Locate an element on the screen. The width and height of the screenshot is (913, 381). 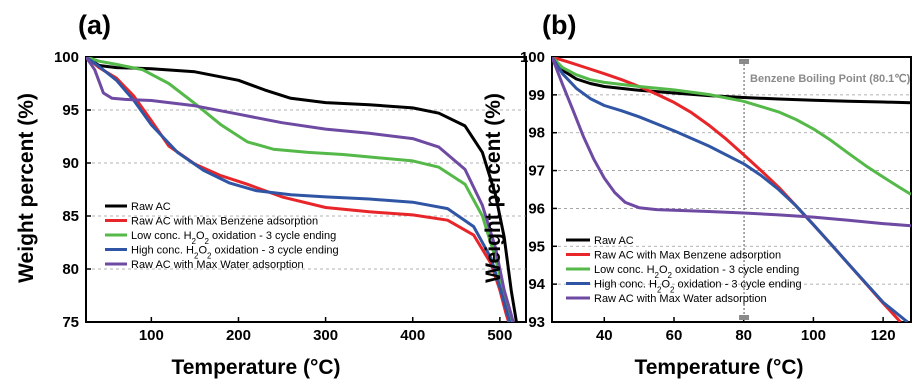
boiling-point-label: Benzene Boiling Point (80.1℃) is located at coordinates (830, 79).